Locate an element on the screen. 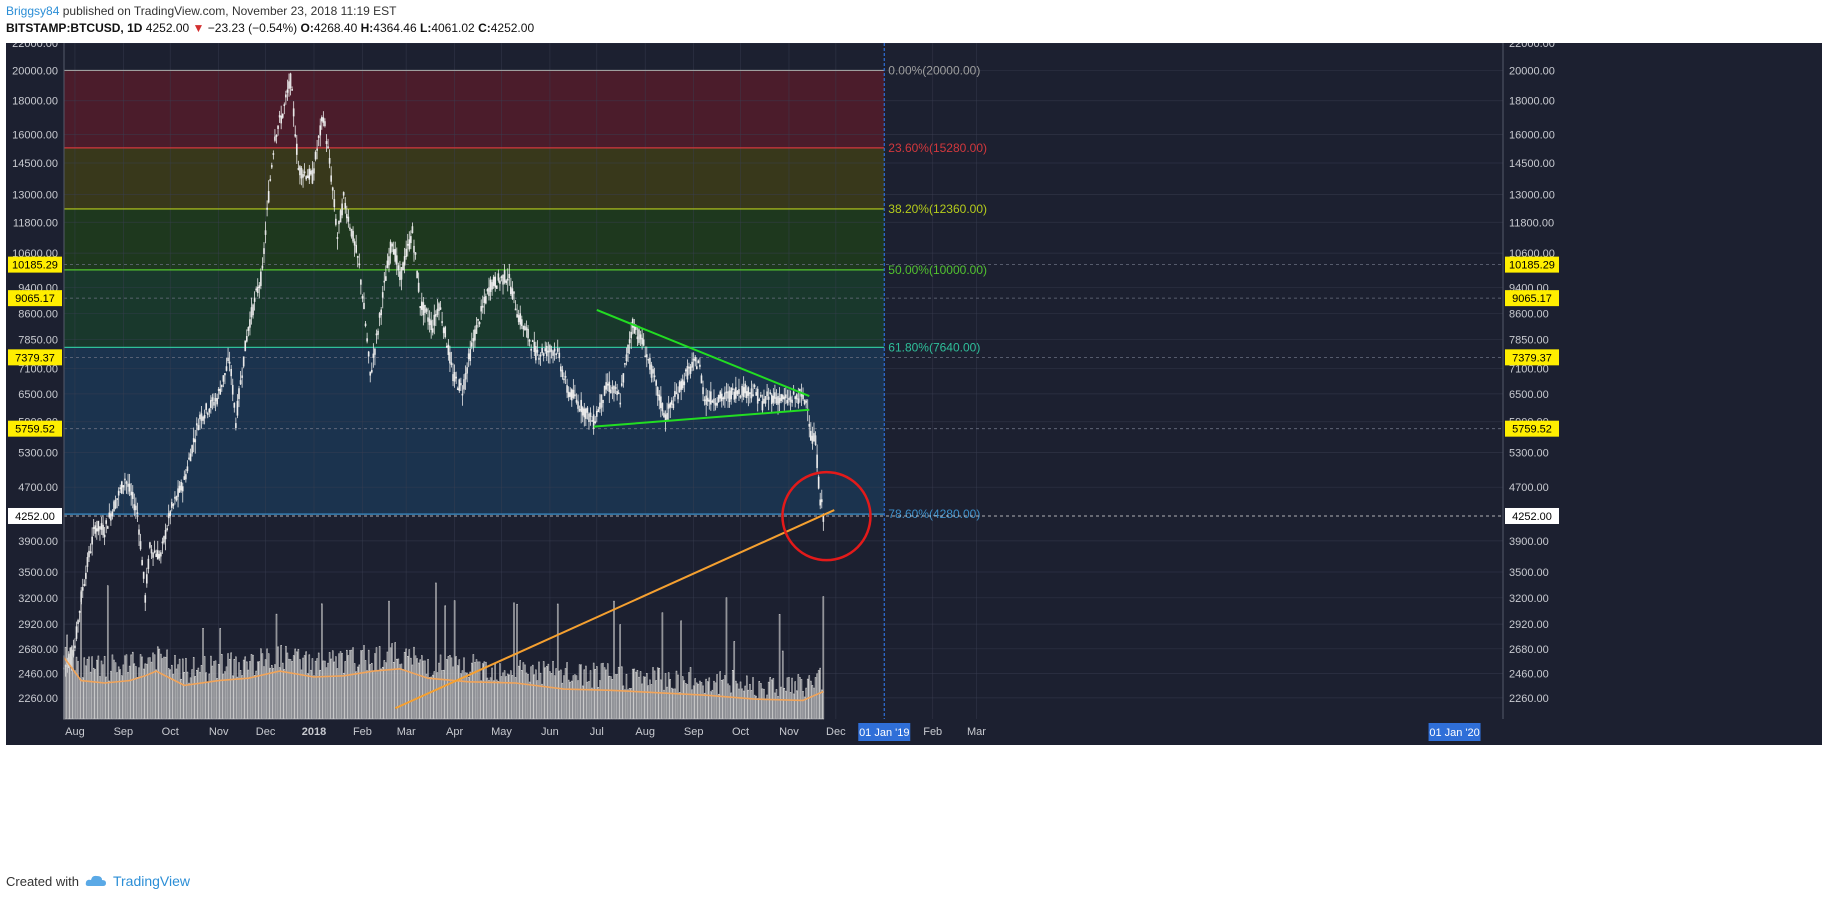  tradingview-brand-link: TradingView is located at coordinates (151, 881).